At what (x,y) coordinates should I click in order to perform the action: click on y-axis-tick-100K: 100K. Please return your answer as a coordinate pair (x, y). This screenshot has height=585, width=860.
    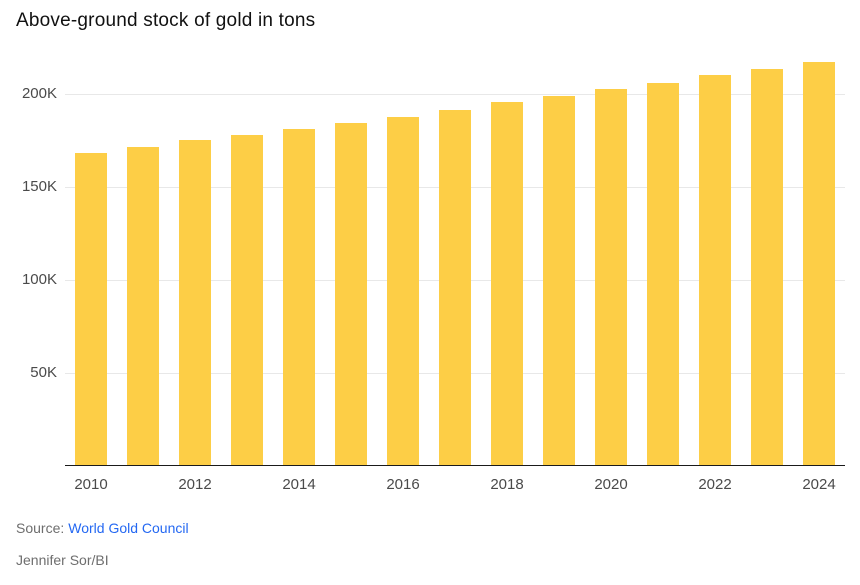
    Looking at the image, I should click on (39, 279).